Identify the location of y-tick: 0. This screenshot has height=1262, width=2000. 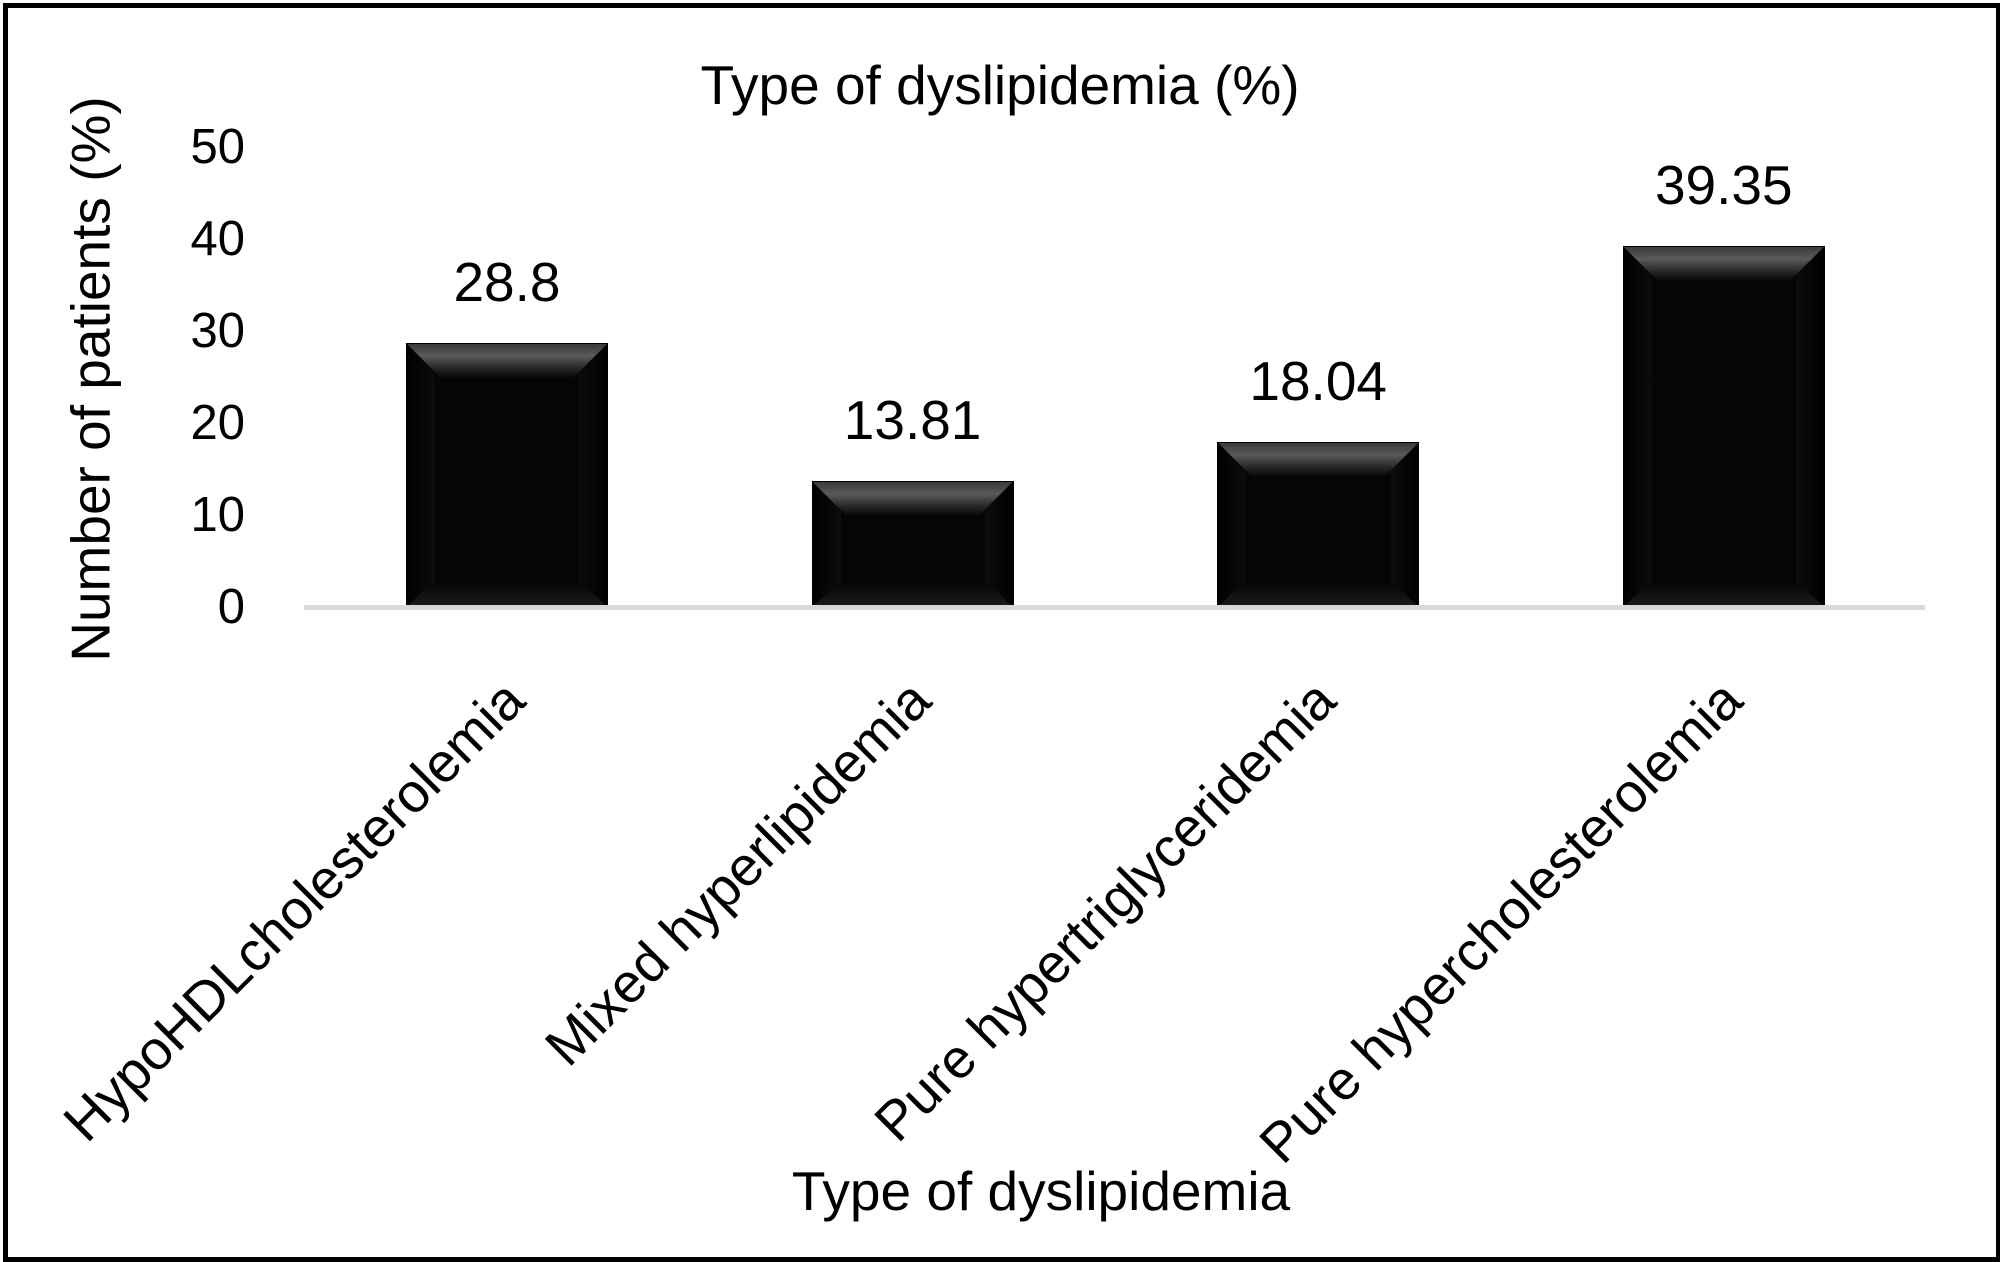
(231, 607).